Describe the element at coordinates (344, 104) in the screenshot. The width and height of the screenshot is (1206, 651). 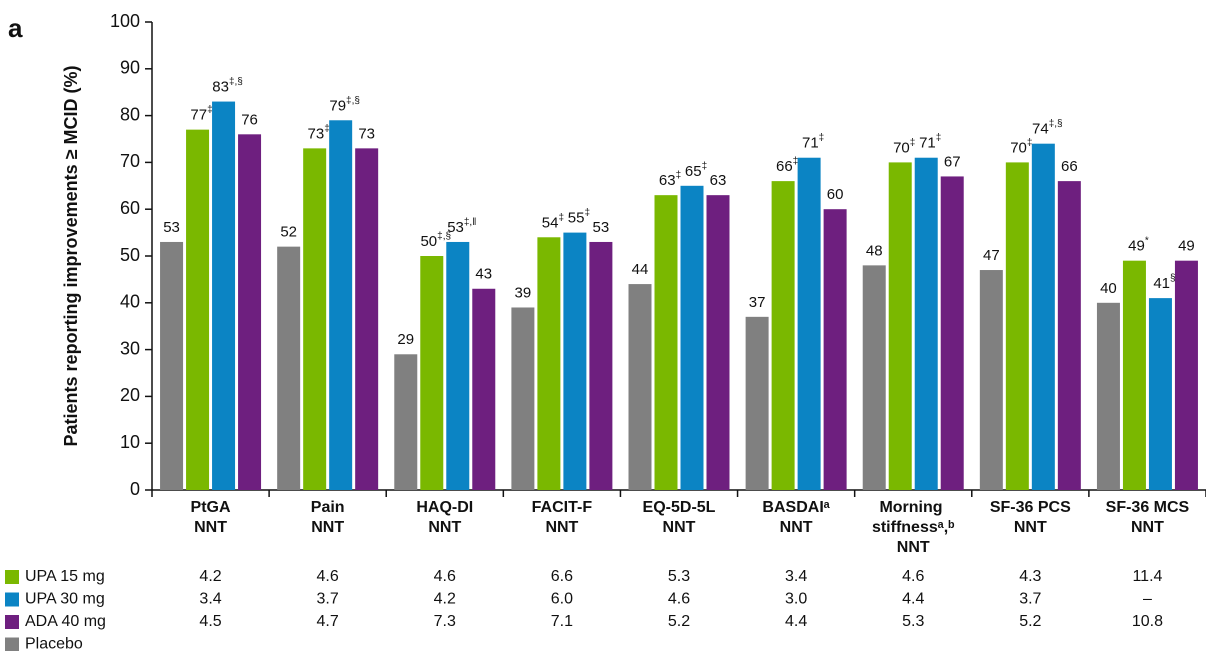
I see `value-label: 79‡,§` at that location.